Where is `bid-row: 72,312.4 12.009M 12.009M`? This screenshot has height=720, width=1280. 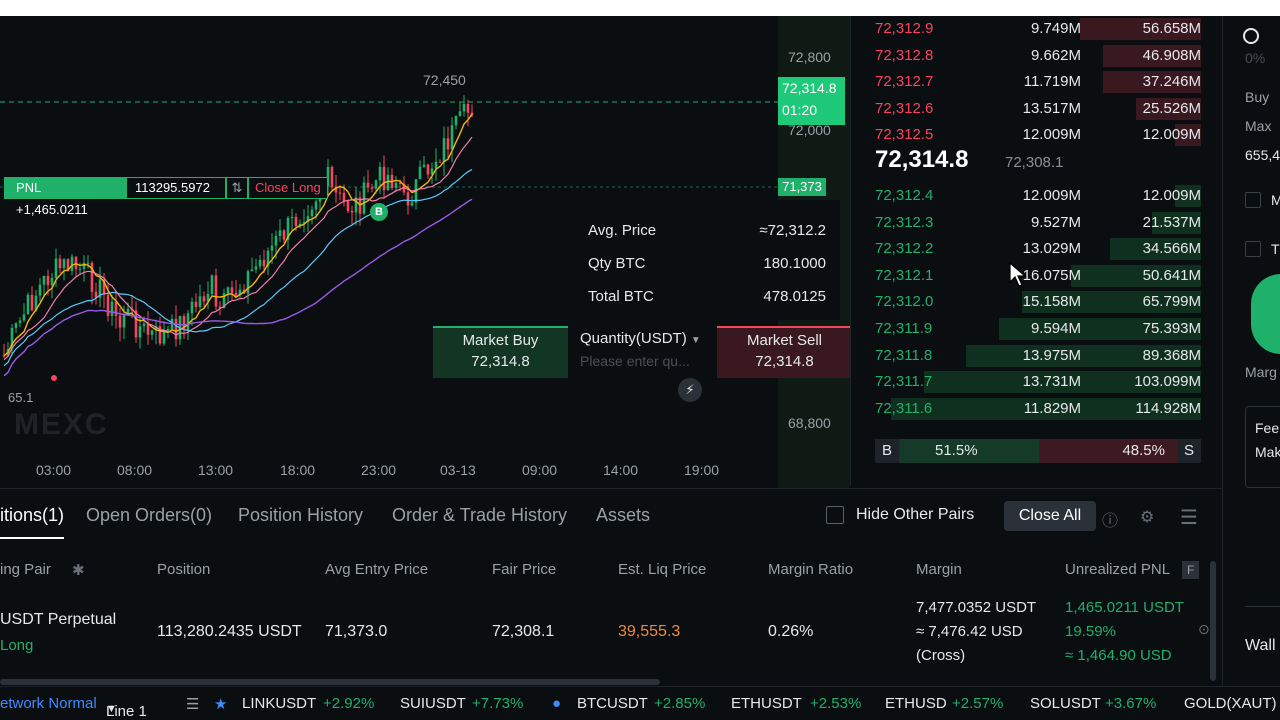 bid-row: 72,312.4 12.009M 12.009M is located at coordinates (1026, 196).